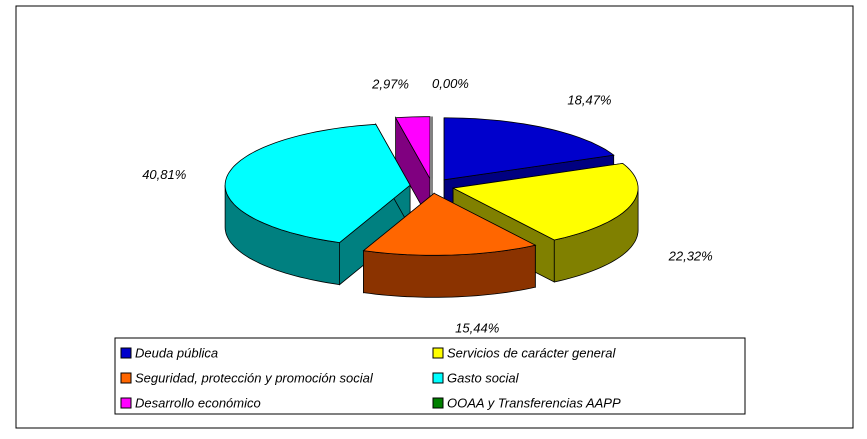  Describe the element at coordinates (589, 100) in the screenshot. I see `data-label: 18,47%` at that location.